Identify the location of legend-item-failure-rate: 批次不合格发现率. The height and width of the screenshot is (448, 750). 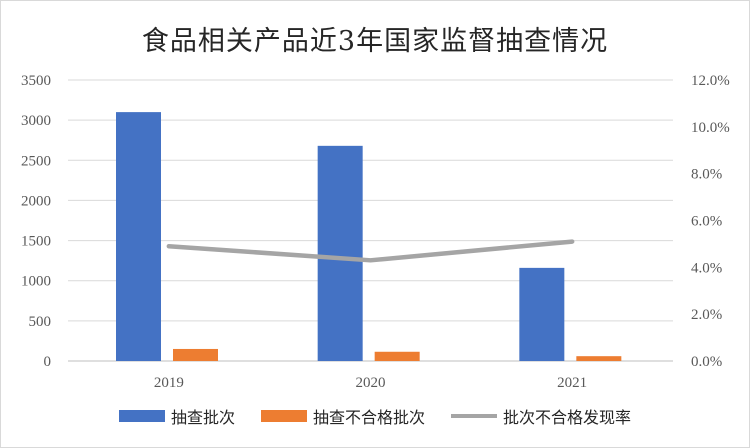
(541, 416).